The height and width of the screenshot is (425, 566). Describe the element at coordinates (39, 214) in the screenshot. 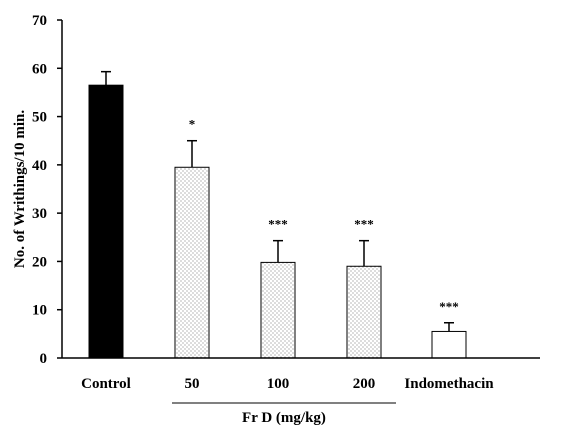

I see `y-tick-label: 30` at that location.